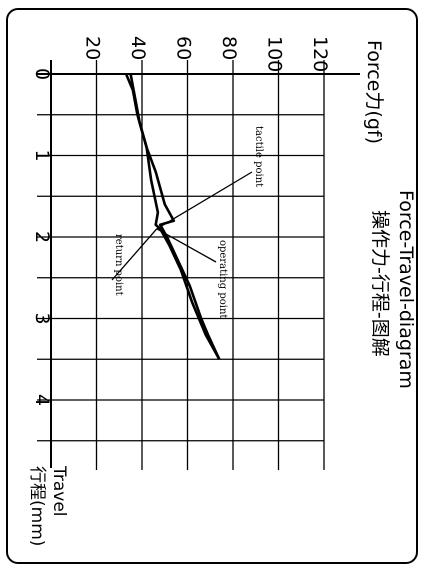 The width and height of the screenshot is (426, 572). I want to click on force-tick-label-80: 80, so click(229, 48).